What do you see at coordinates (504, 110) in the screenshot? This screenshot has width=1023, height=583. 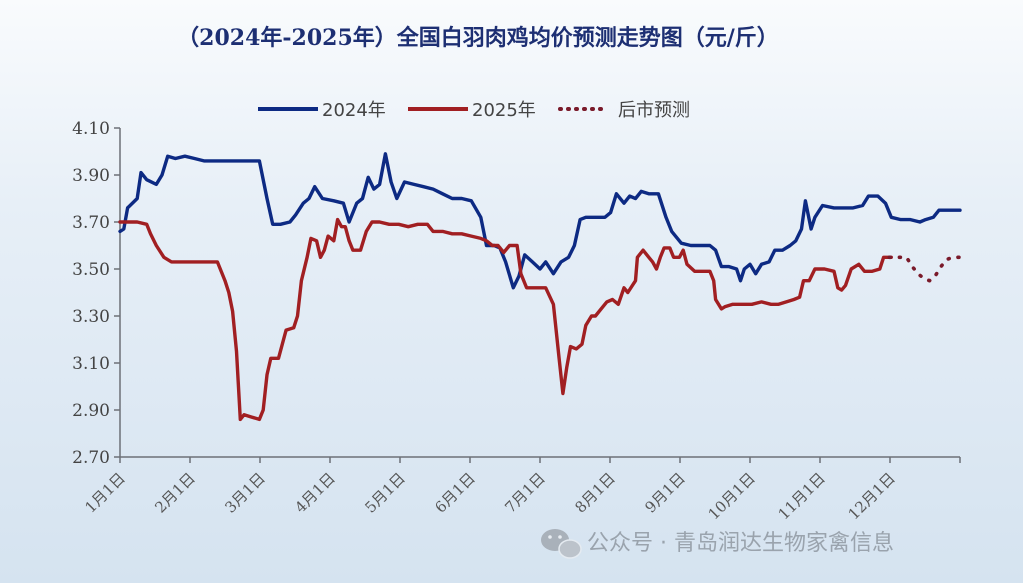 I see `legend-label-2025: 2025年` at bounding box center [504, 110].